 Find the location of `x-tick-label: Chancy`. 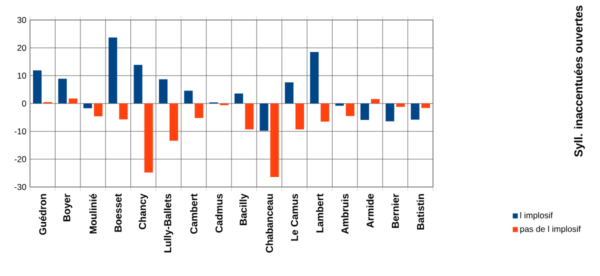

x-tick-label: Chancy is located at coordinates (143, 212).